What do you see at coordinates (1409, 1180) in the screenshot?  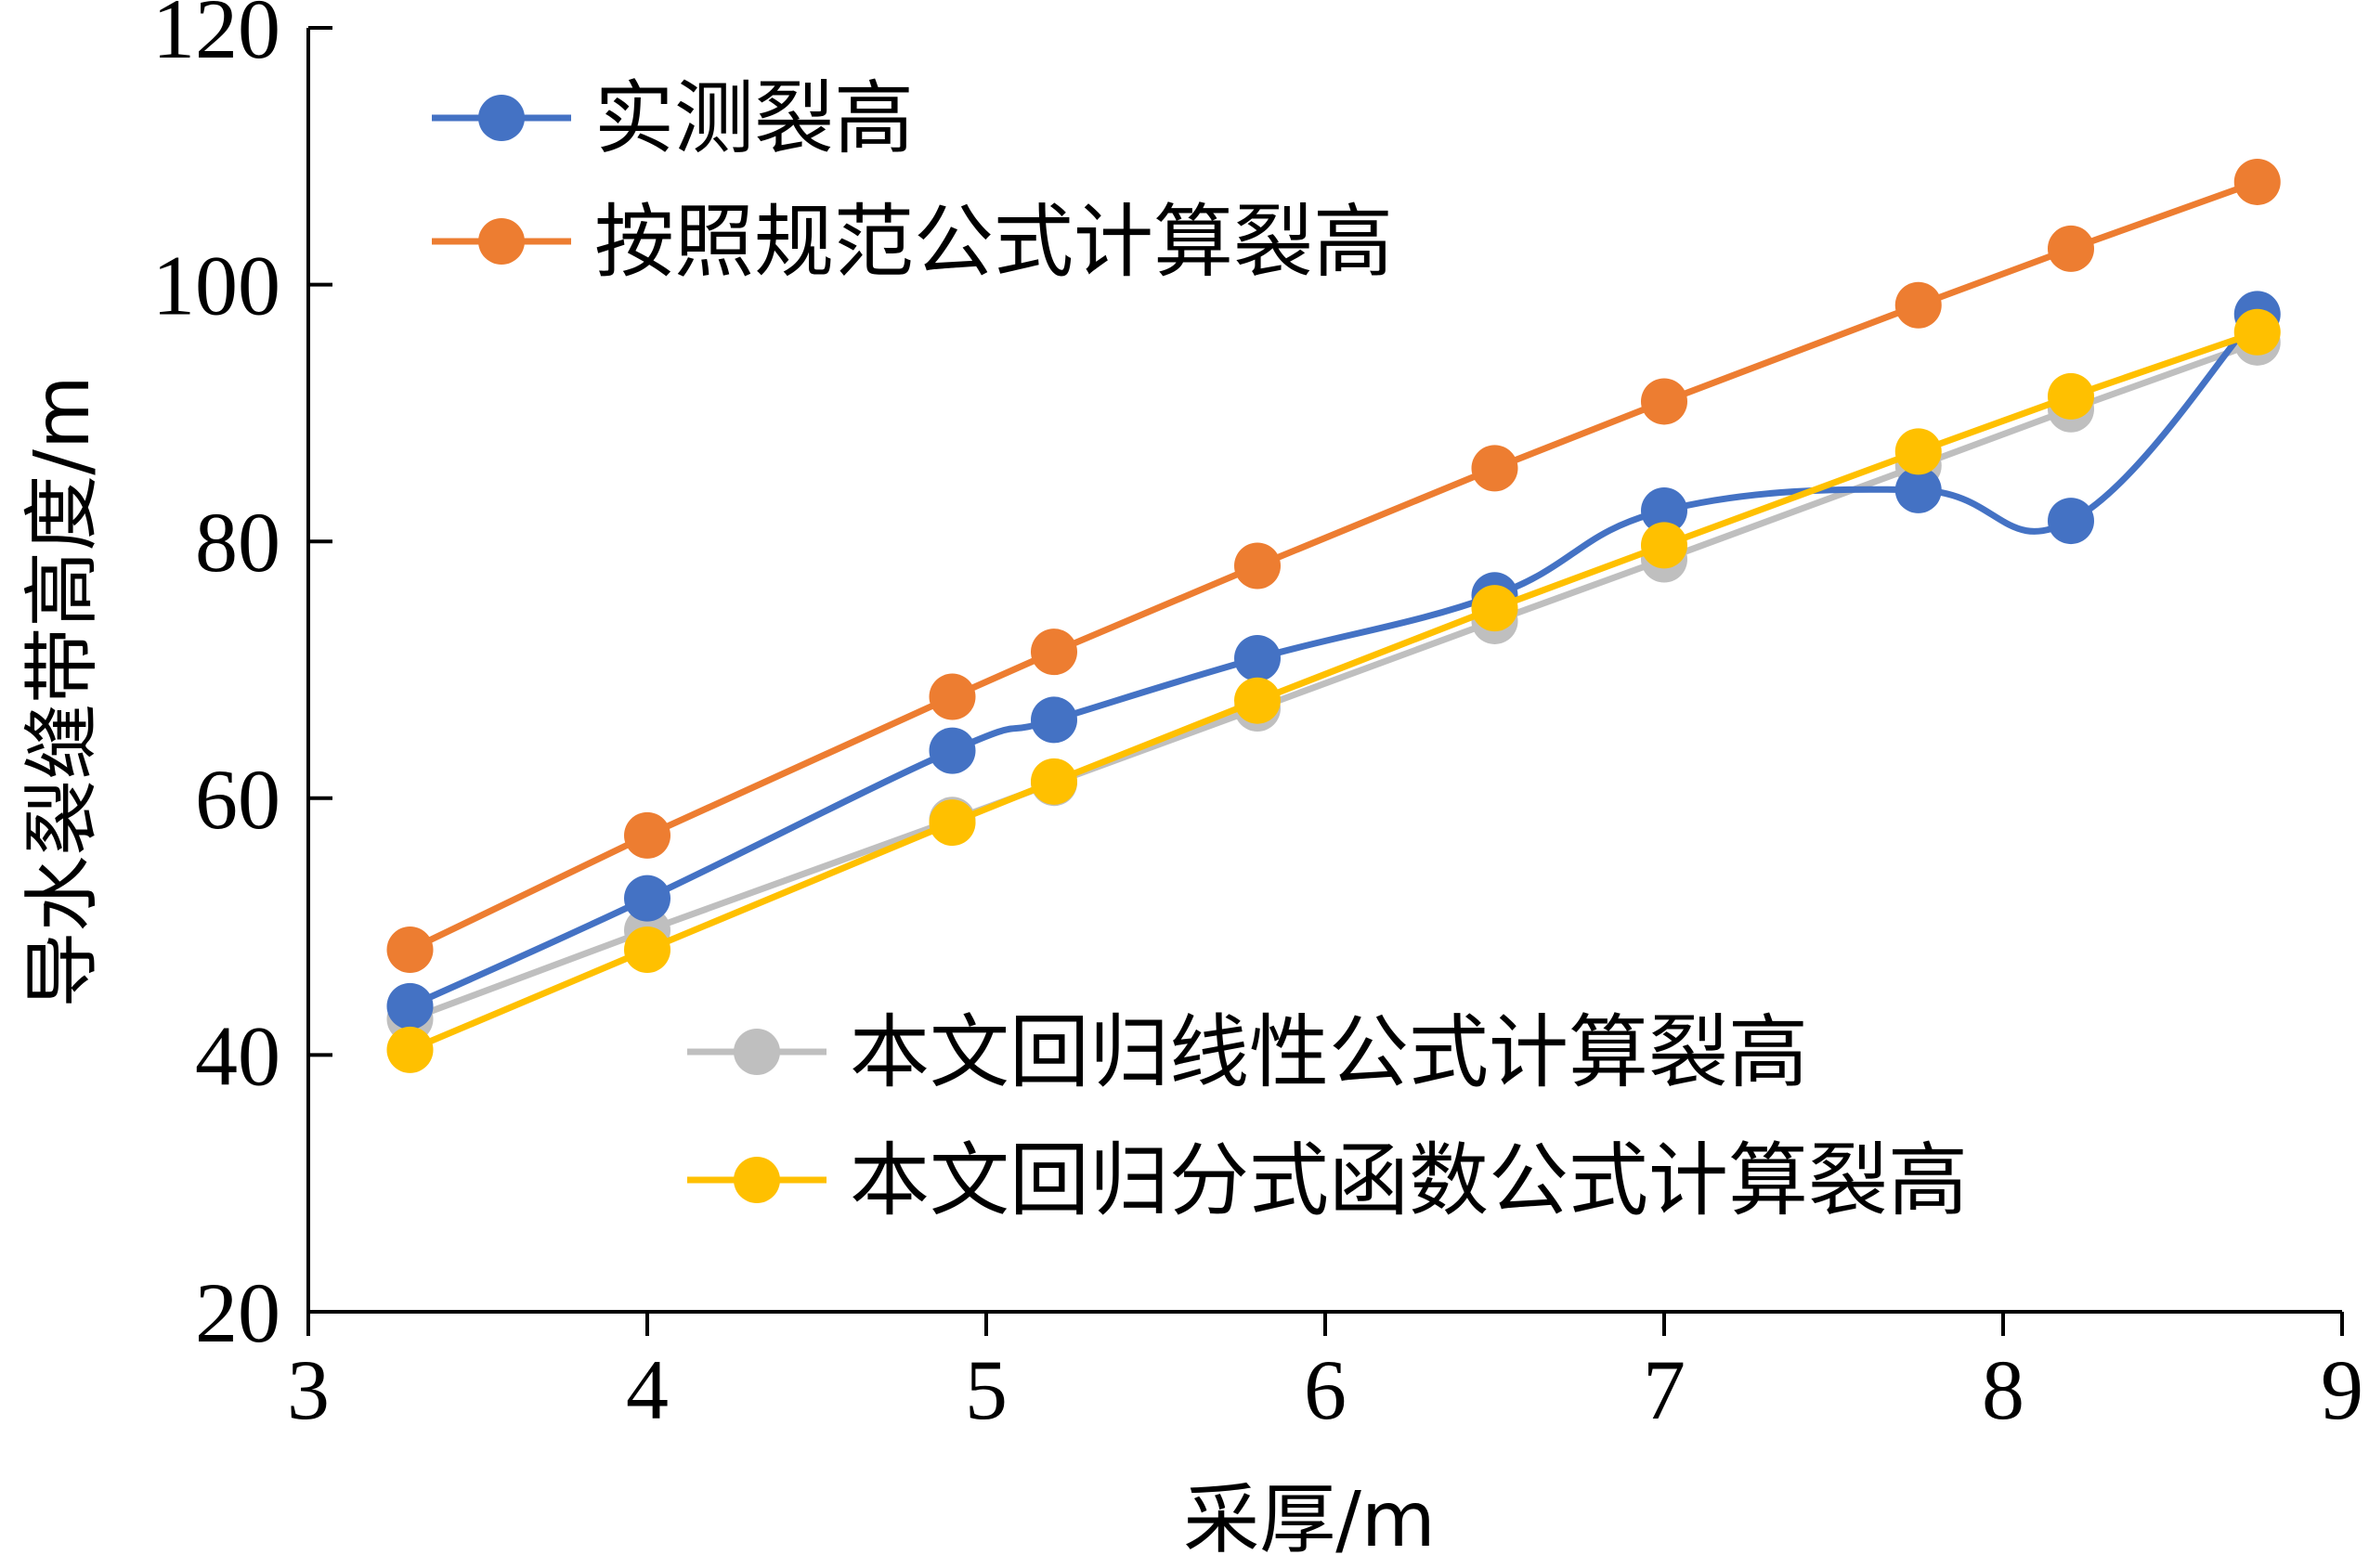 I see `legend-label: 本文回归分式函数公式计算裂高` at bounding box center [1409, 1180].